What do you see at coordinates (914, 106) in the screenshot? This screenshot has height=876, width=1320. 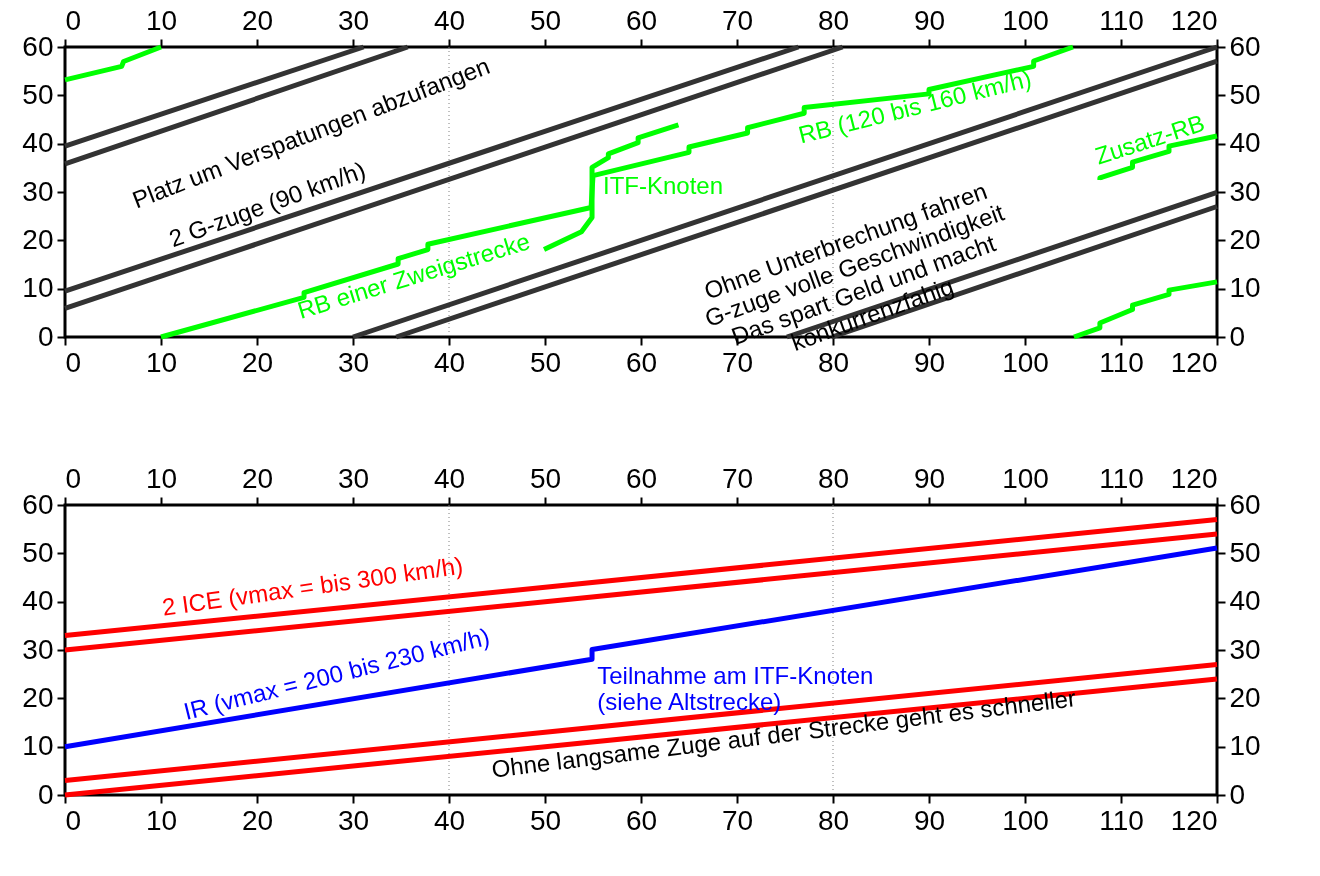 I see `annotation: RB (120 bis 160 km/h)` at bounding box center [914, 106].